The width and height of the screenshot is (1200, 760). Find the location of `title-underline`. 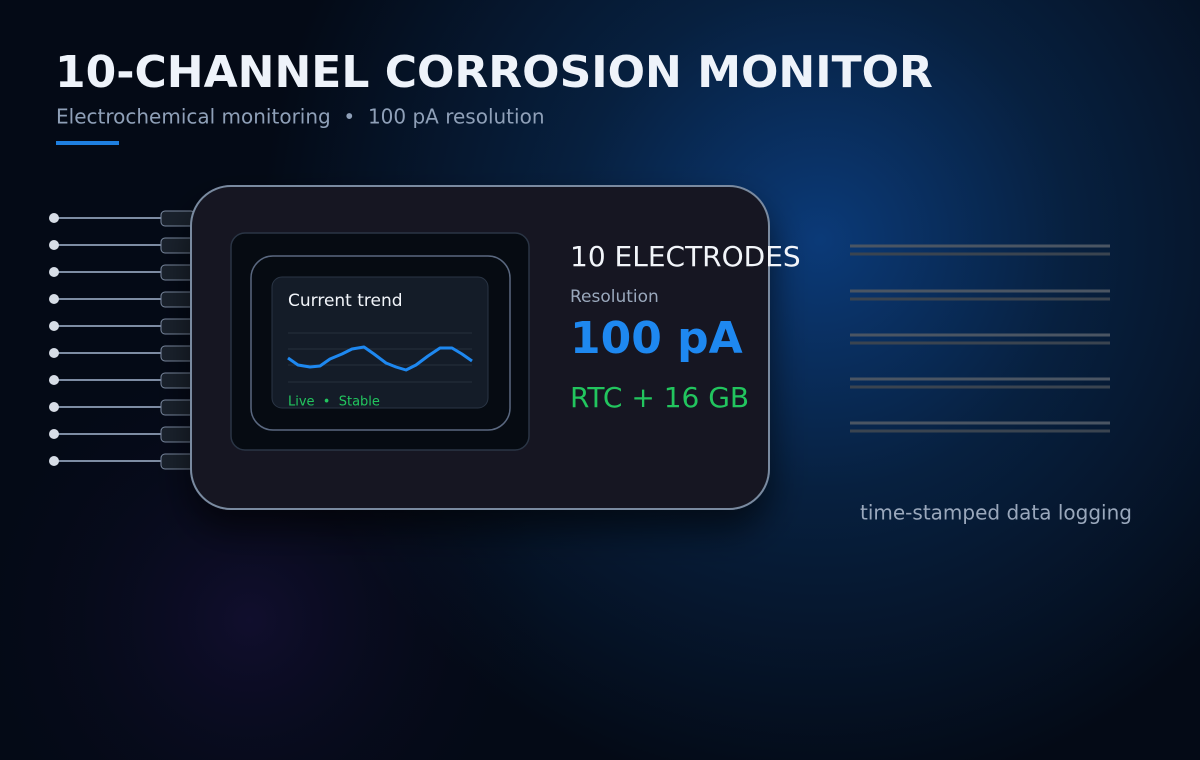

title-underline is located at coordinates (87, 143).